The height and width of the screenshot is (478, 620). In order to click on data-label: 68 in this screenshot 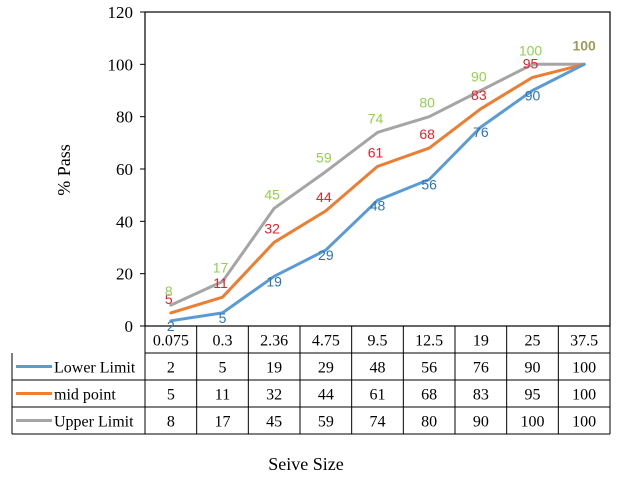, I will do `click(427, 134)`.